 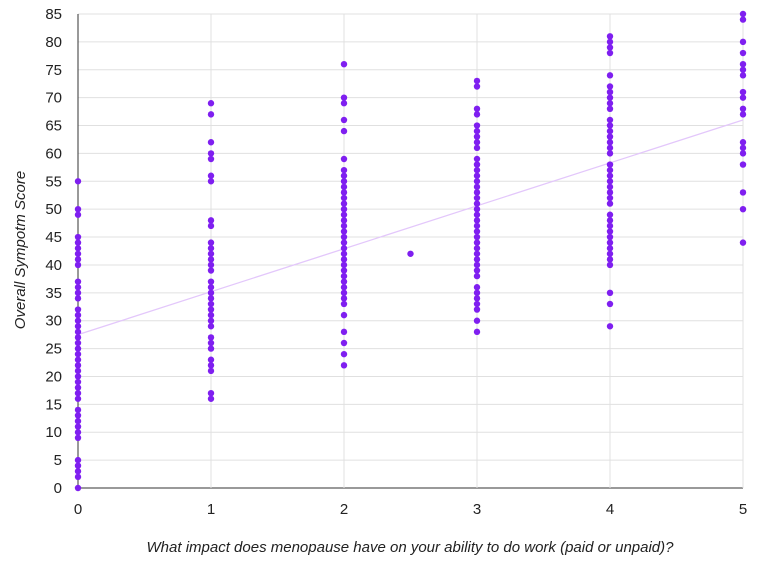 What do you see at coordinates (53, 153) in the screenshot?
I see `y-tick-label: 60` at bounding box center [53, 153].